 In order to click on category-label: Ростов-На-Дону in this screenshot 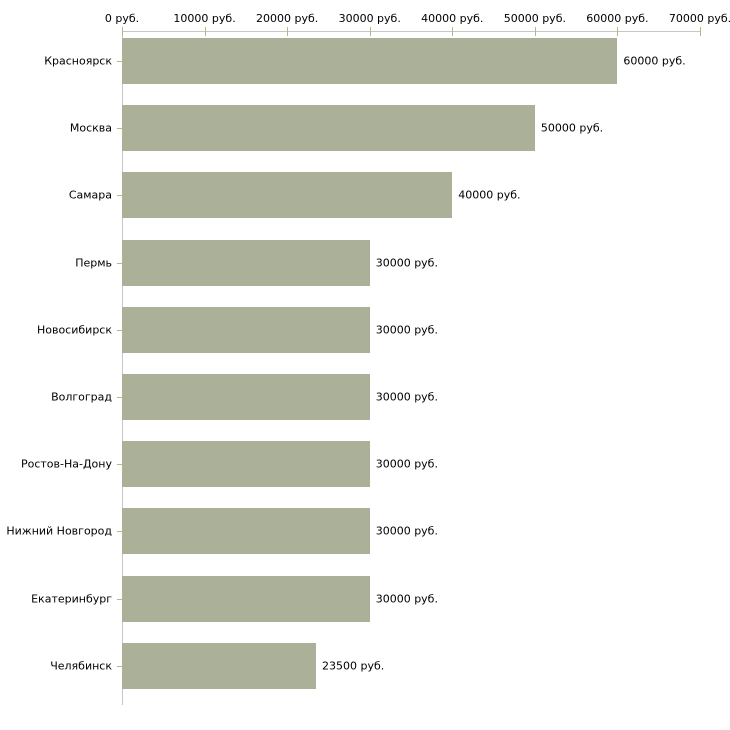, I will do `click(66, 464)`.